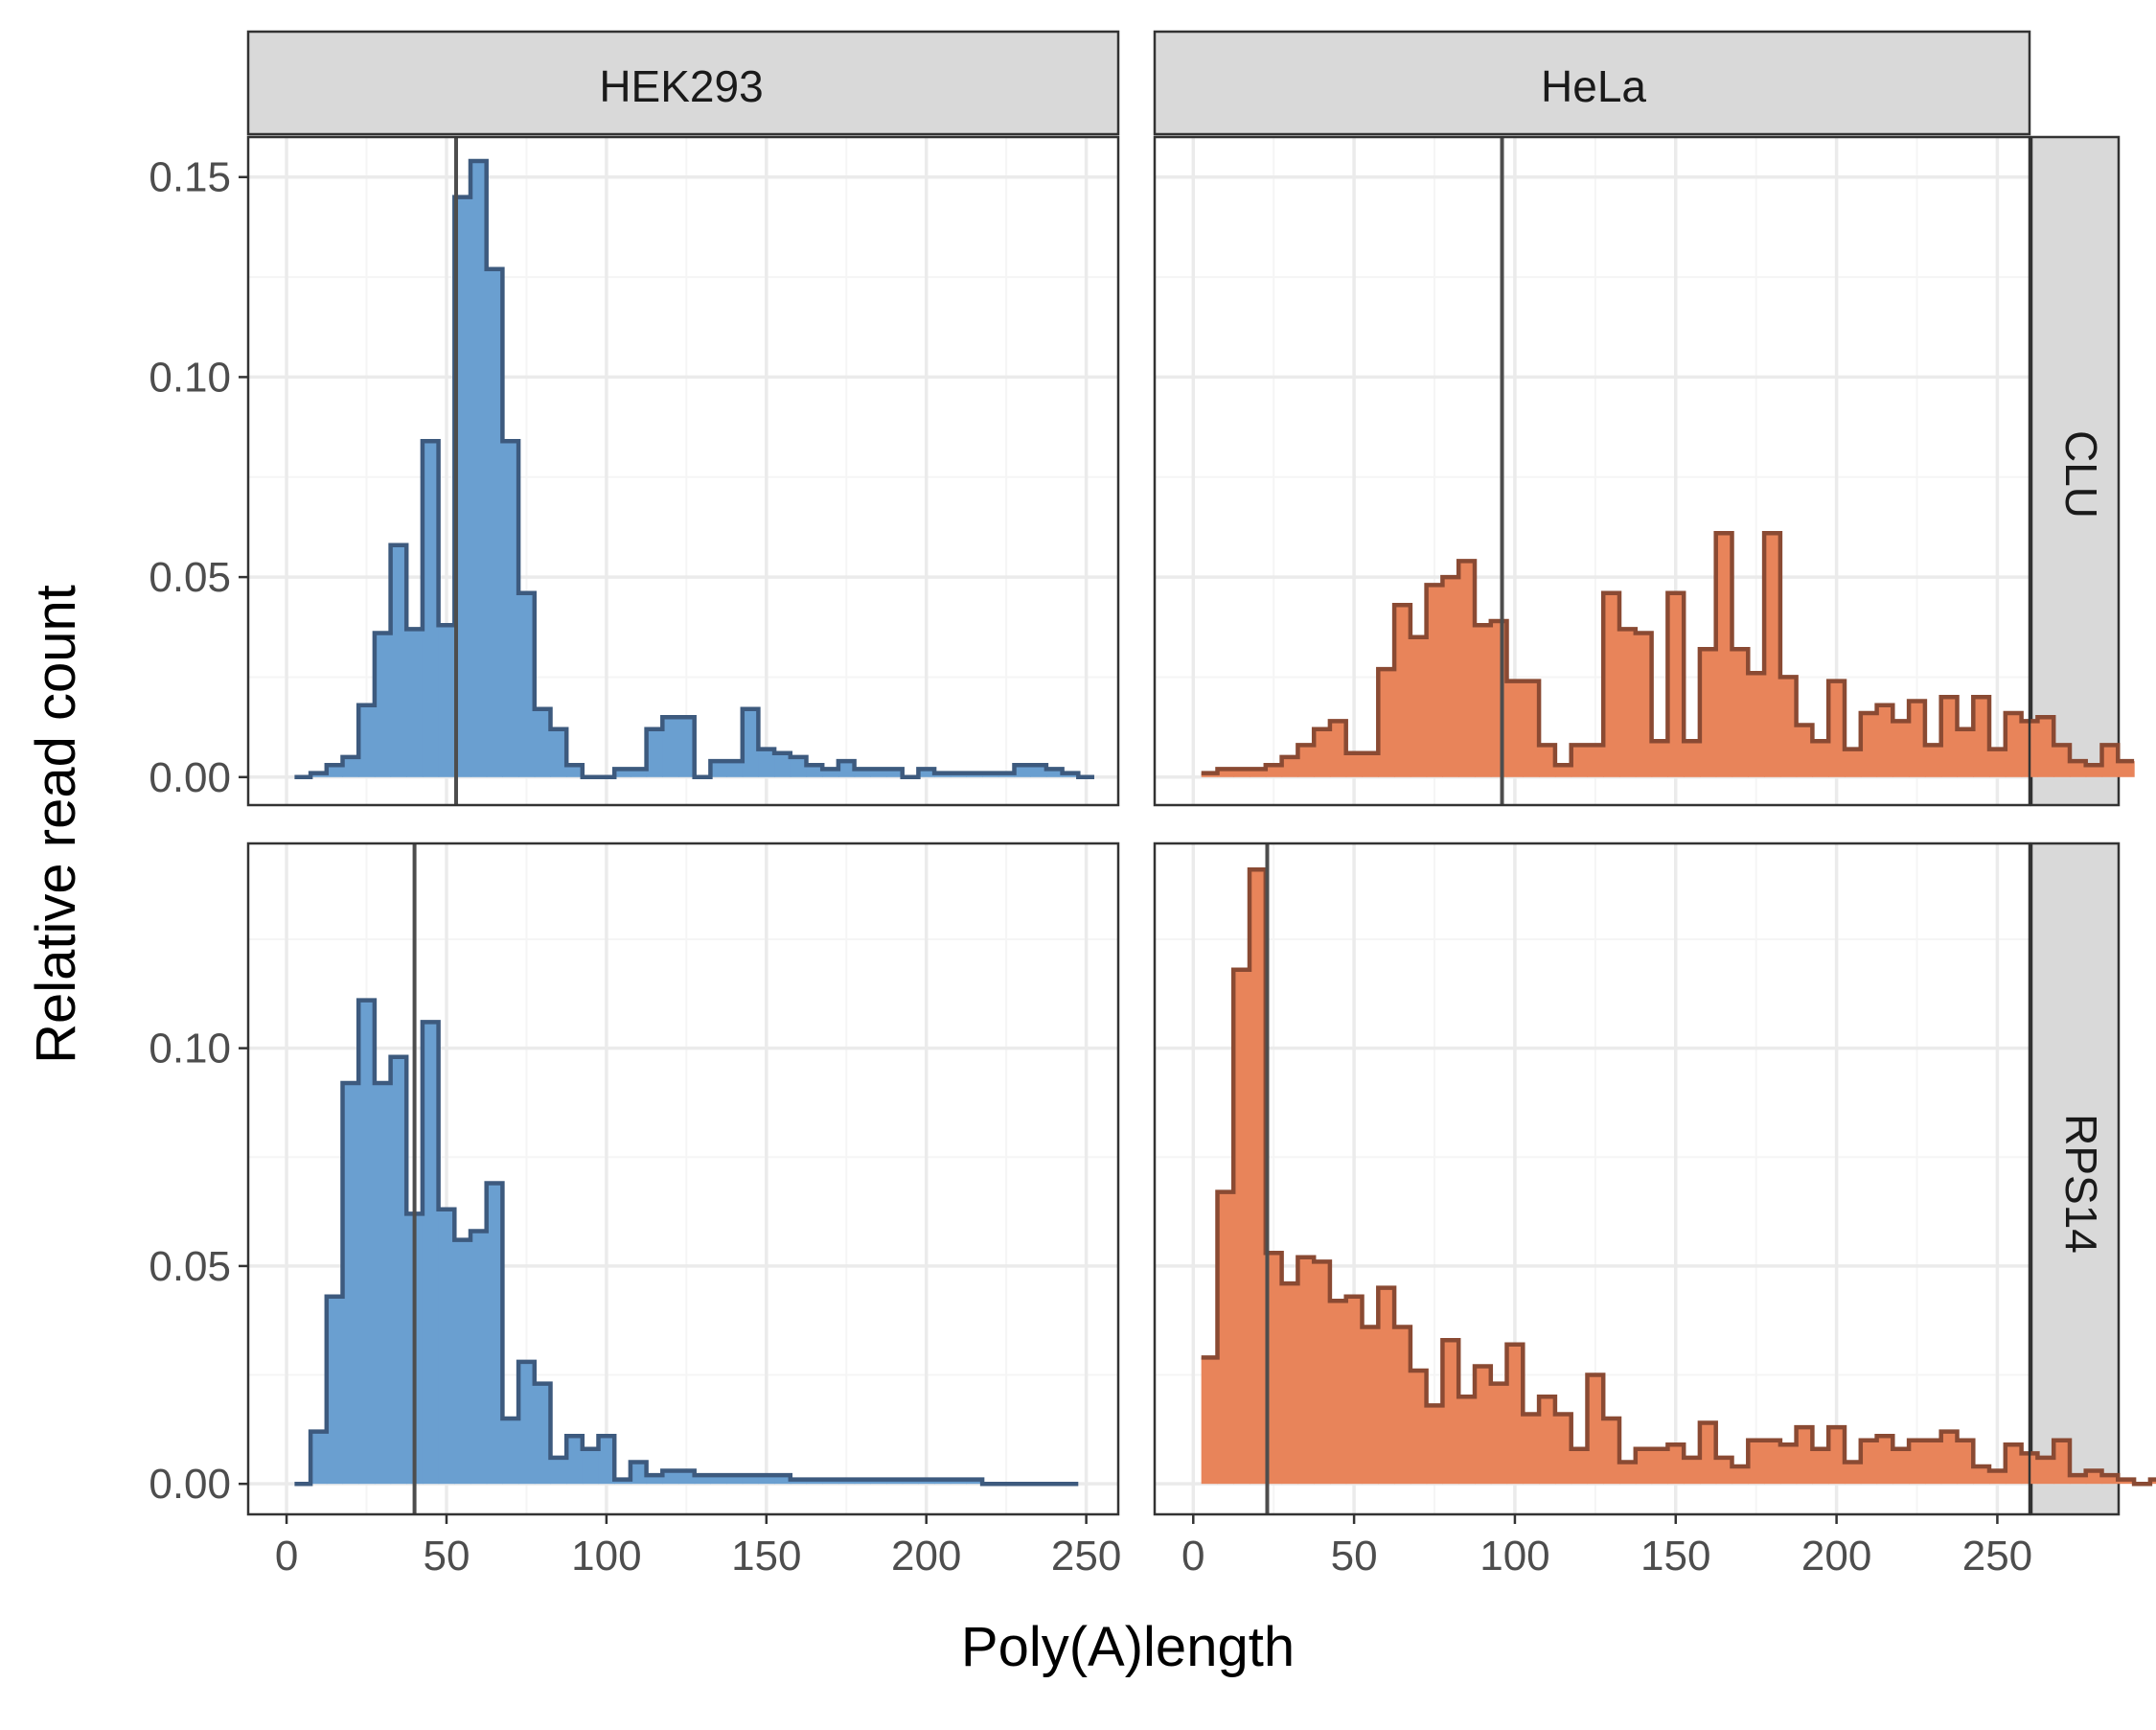 Image resolution: width=2156 pixels, height=1730 pixels. Describe the element at coordinates (56, 824) in the screenshot. I see `y-axis-title: Relative read count` at that location.